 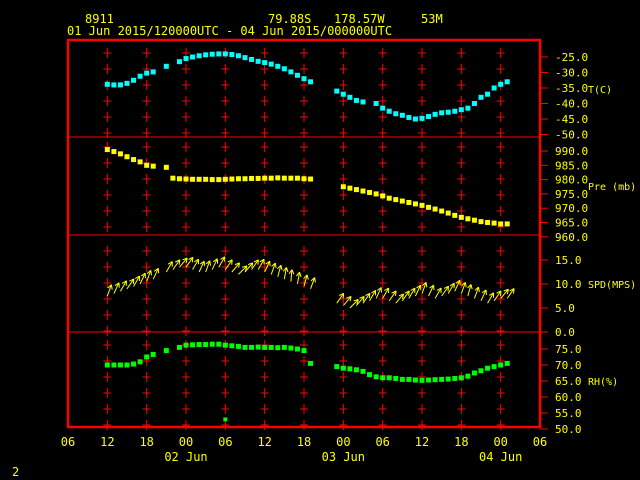 I want to click on y-tick-label: -25.0, so click(x=571, y=57).